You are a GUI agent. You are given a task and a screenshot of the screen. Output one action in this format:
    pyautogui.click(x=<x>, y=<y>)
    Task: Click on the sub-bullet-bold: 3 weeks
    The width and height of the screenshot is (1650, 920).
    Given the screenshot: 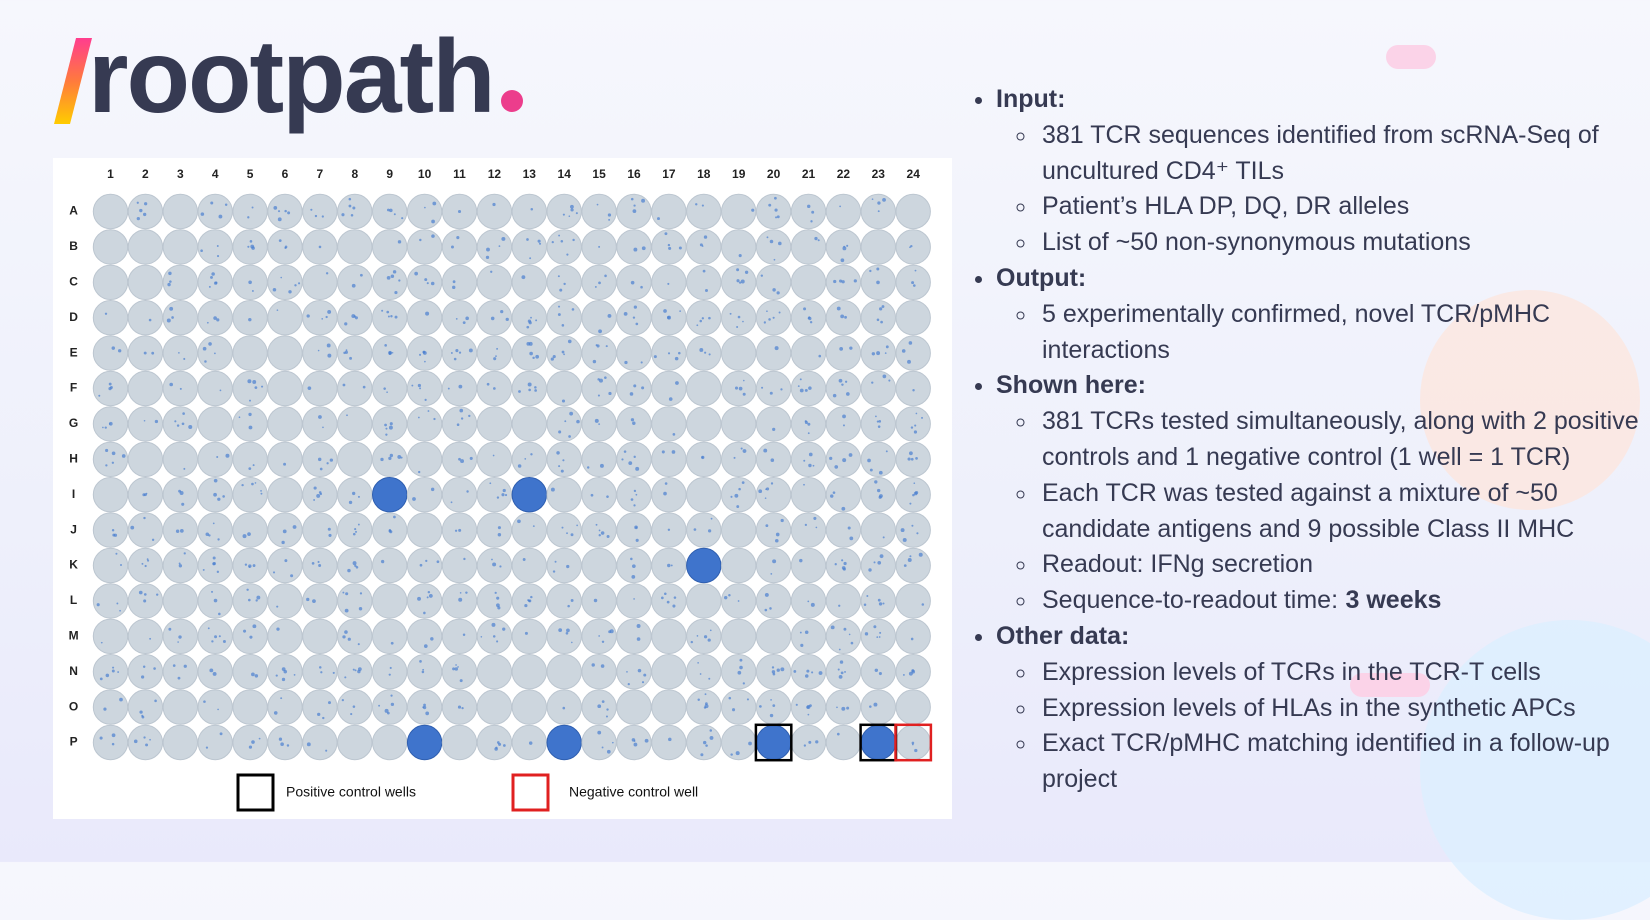 What is the action you would take?
    pyautogui.click(x=1393, y=600)
    